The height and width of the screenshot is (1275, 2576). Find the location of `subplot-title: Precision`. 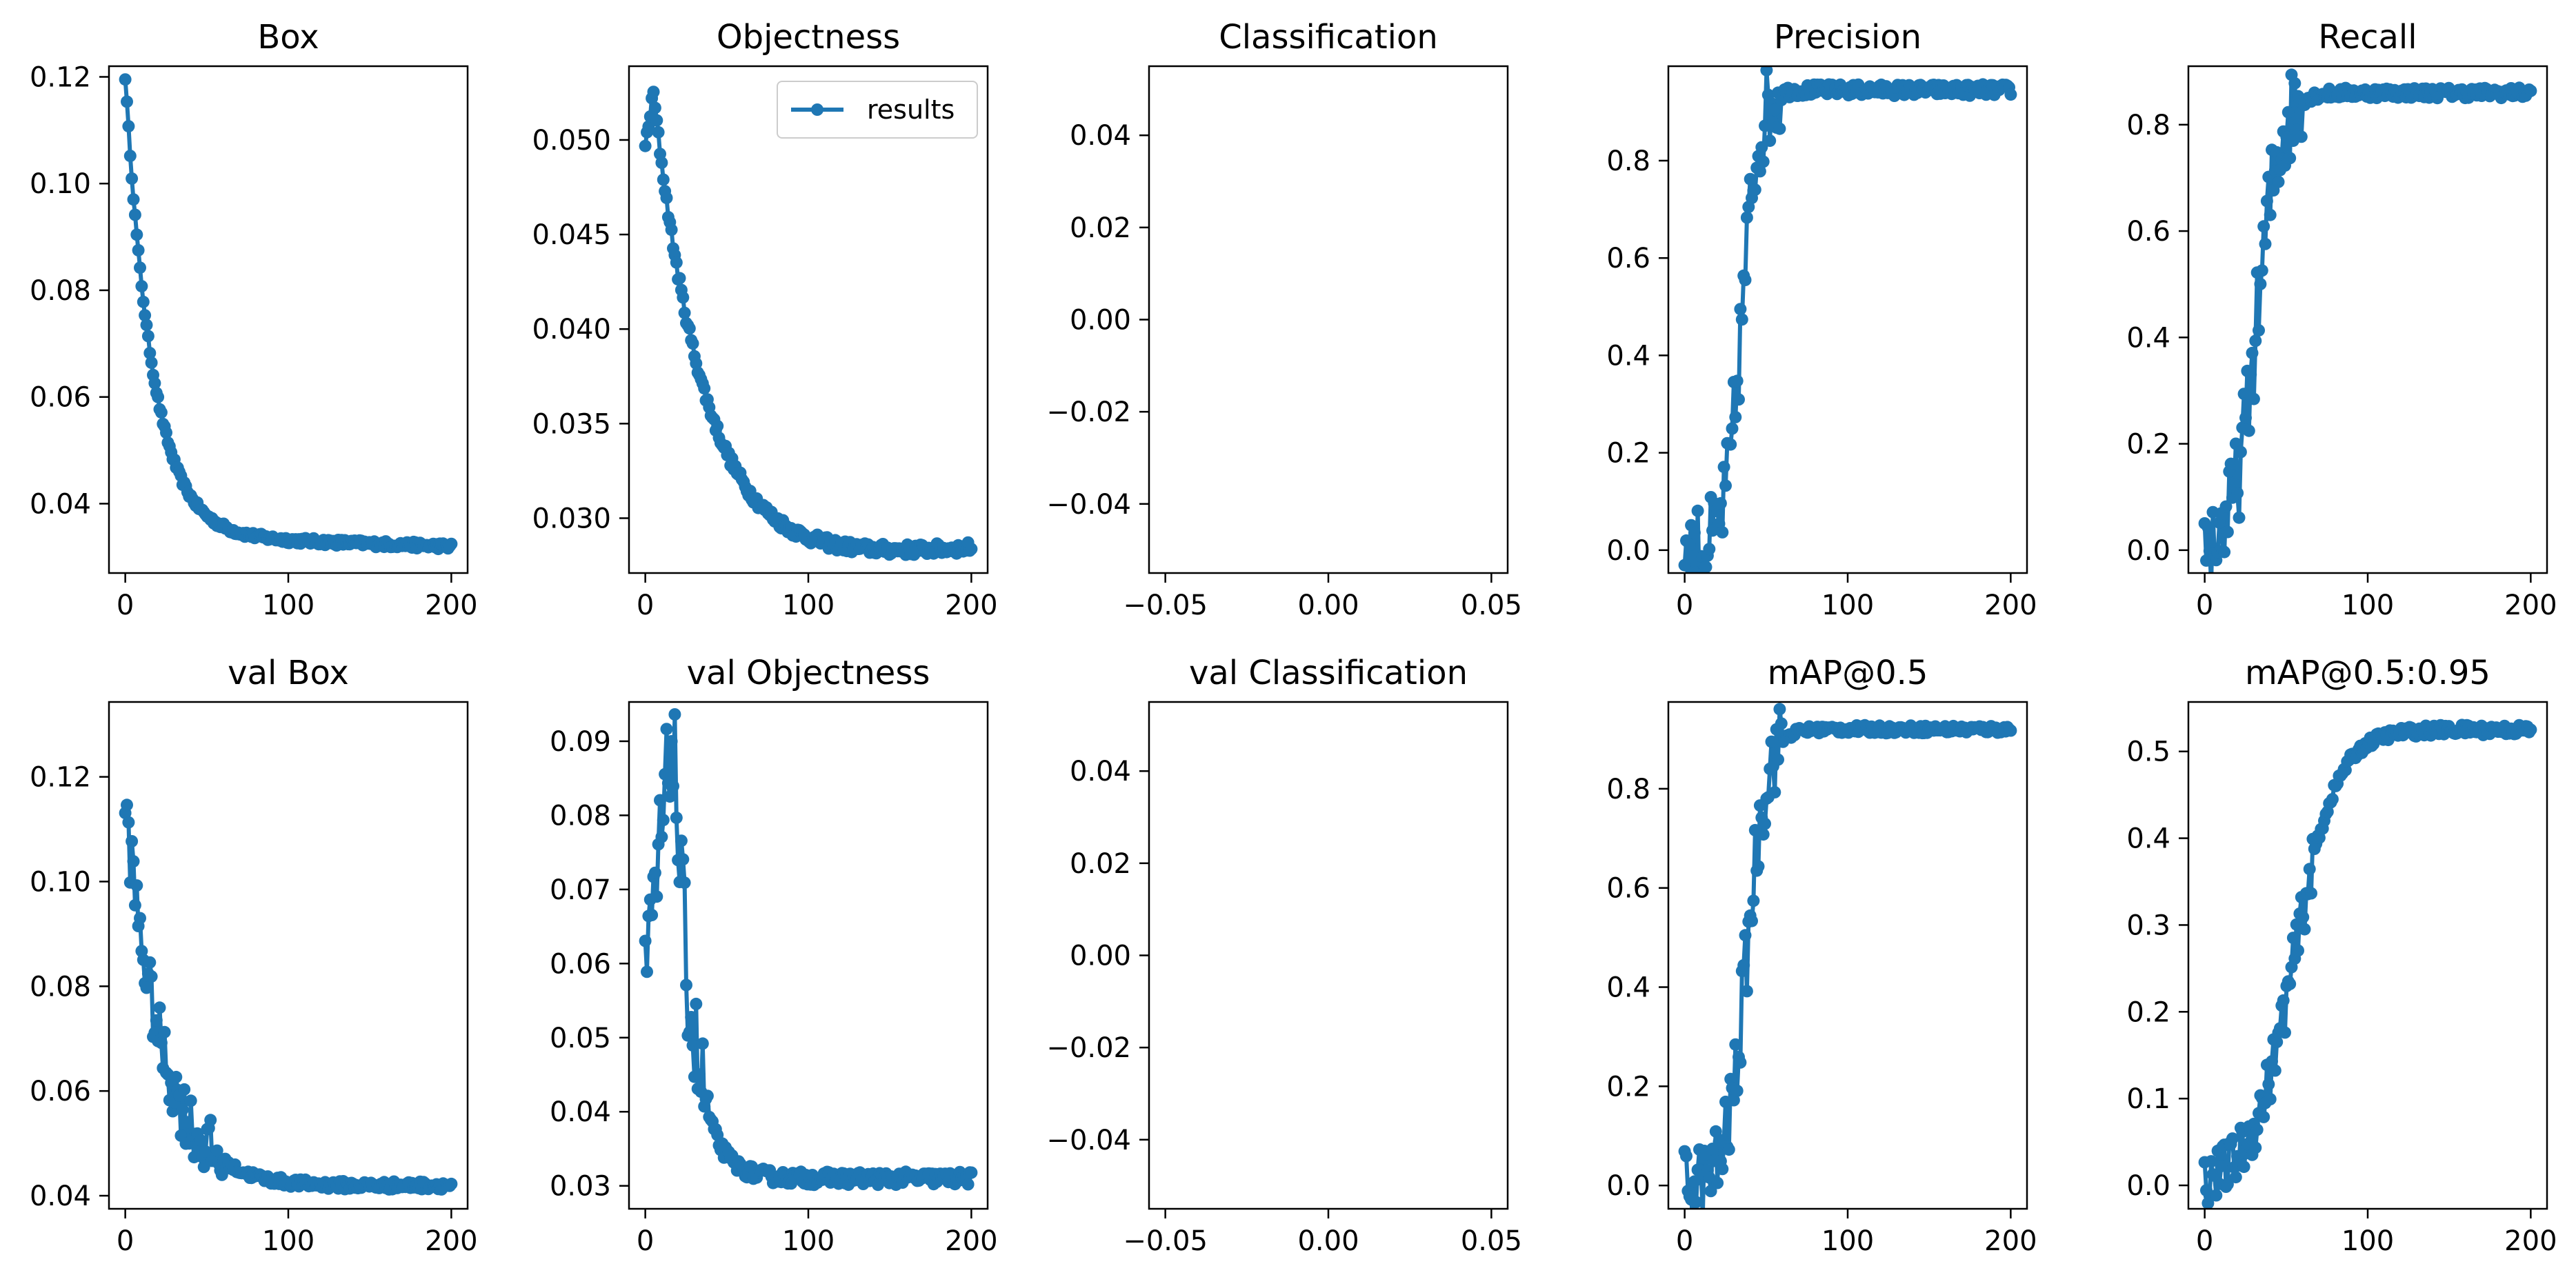

subplot-title: Precision is located at coordinates (1847, 37).